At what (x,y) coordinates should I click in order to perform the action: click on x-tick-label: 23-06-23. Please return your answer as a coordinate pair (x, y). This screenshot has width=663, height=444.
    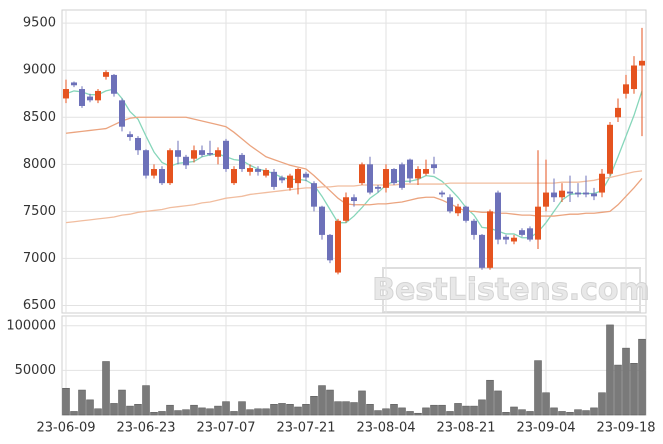
    Looking at the image, I should click on (145, 428).